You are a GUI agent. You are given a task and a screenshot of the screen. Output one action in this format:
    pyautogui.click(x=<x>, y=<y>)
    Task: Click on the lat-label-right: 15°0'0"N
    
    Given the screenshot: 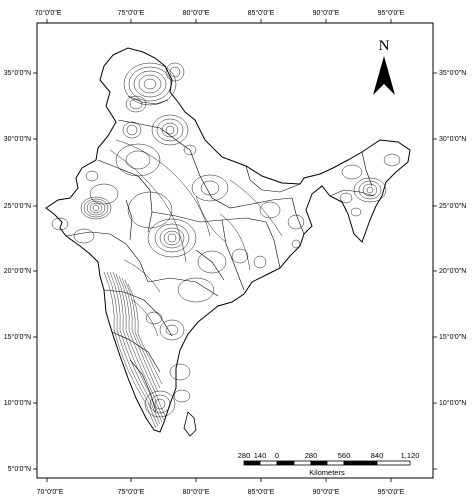 What is the action you would take?
    pyautogui.click(x=452, y=337)
    